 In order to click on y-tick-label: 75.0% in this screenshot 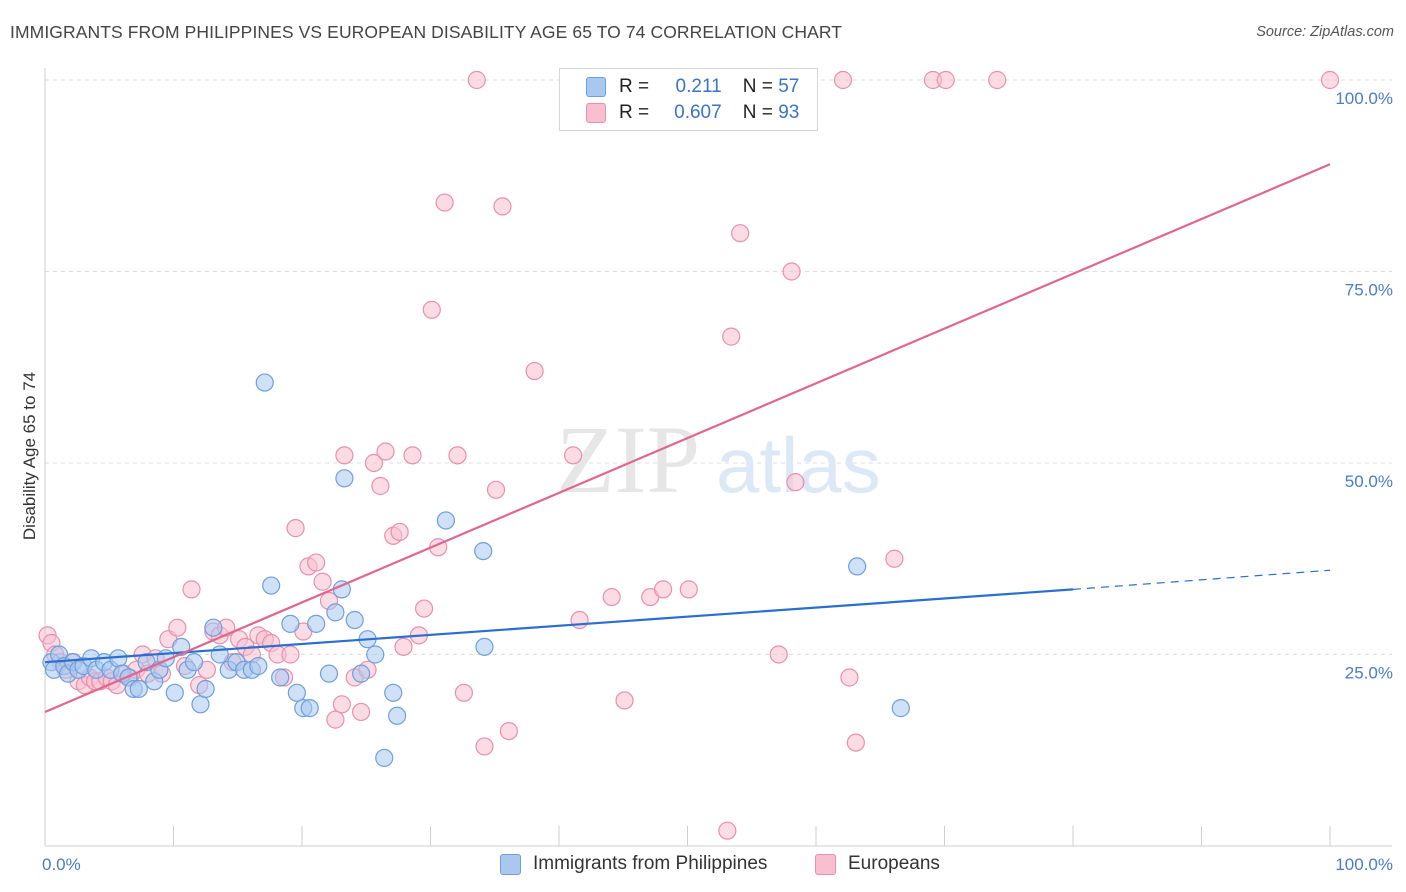, I will do `click(1369, 290)`.